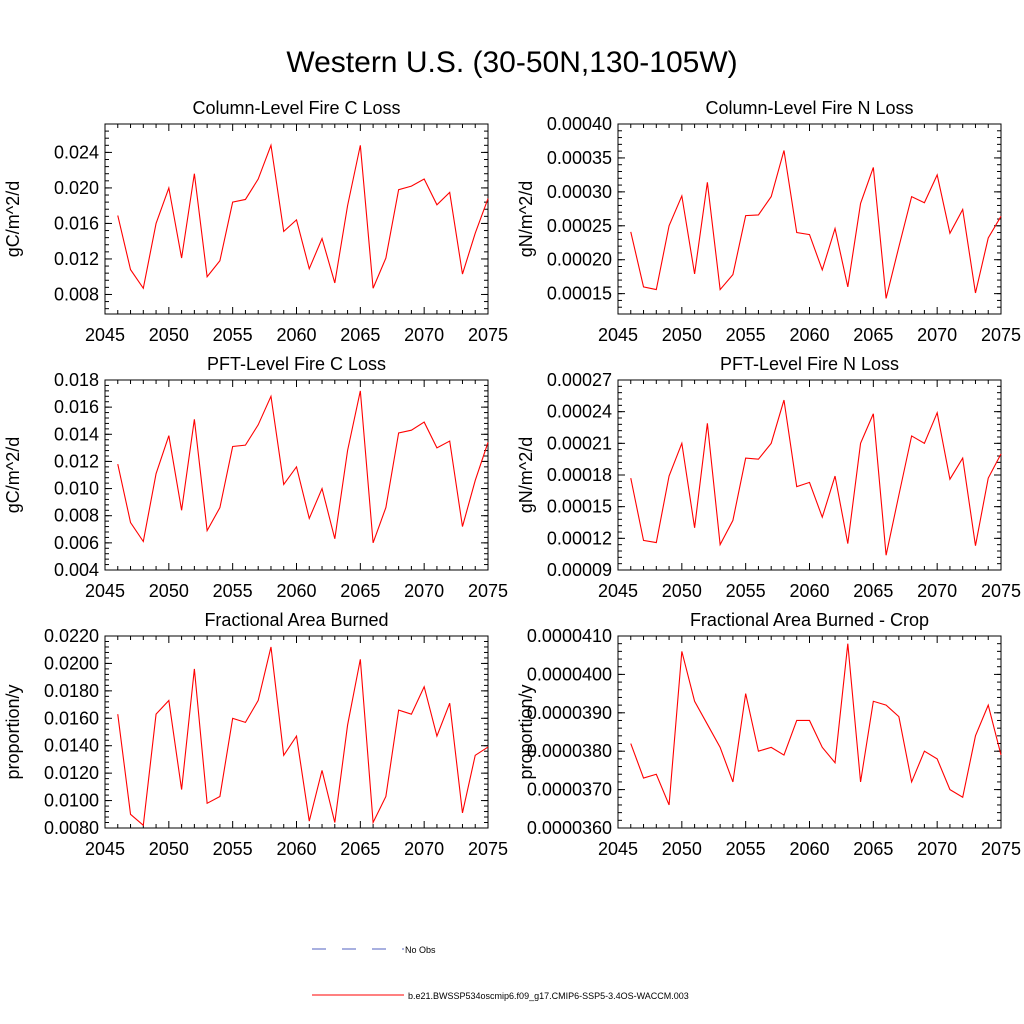  Describe the element at coordinates (809, 620) in the screenshot. I see `panel-title: Fractional Area Burned - Crop` at that location.